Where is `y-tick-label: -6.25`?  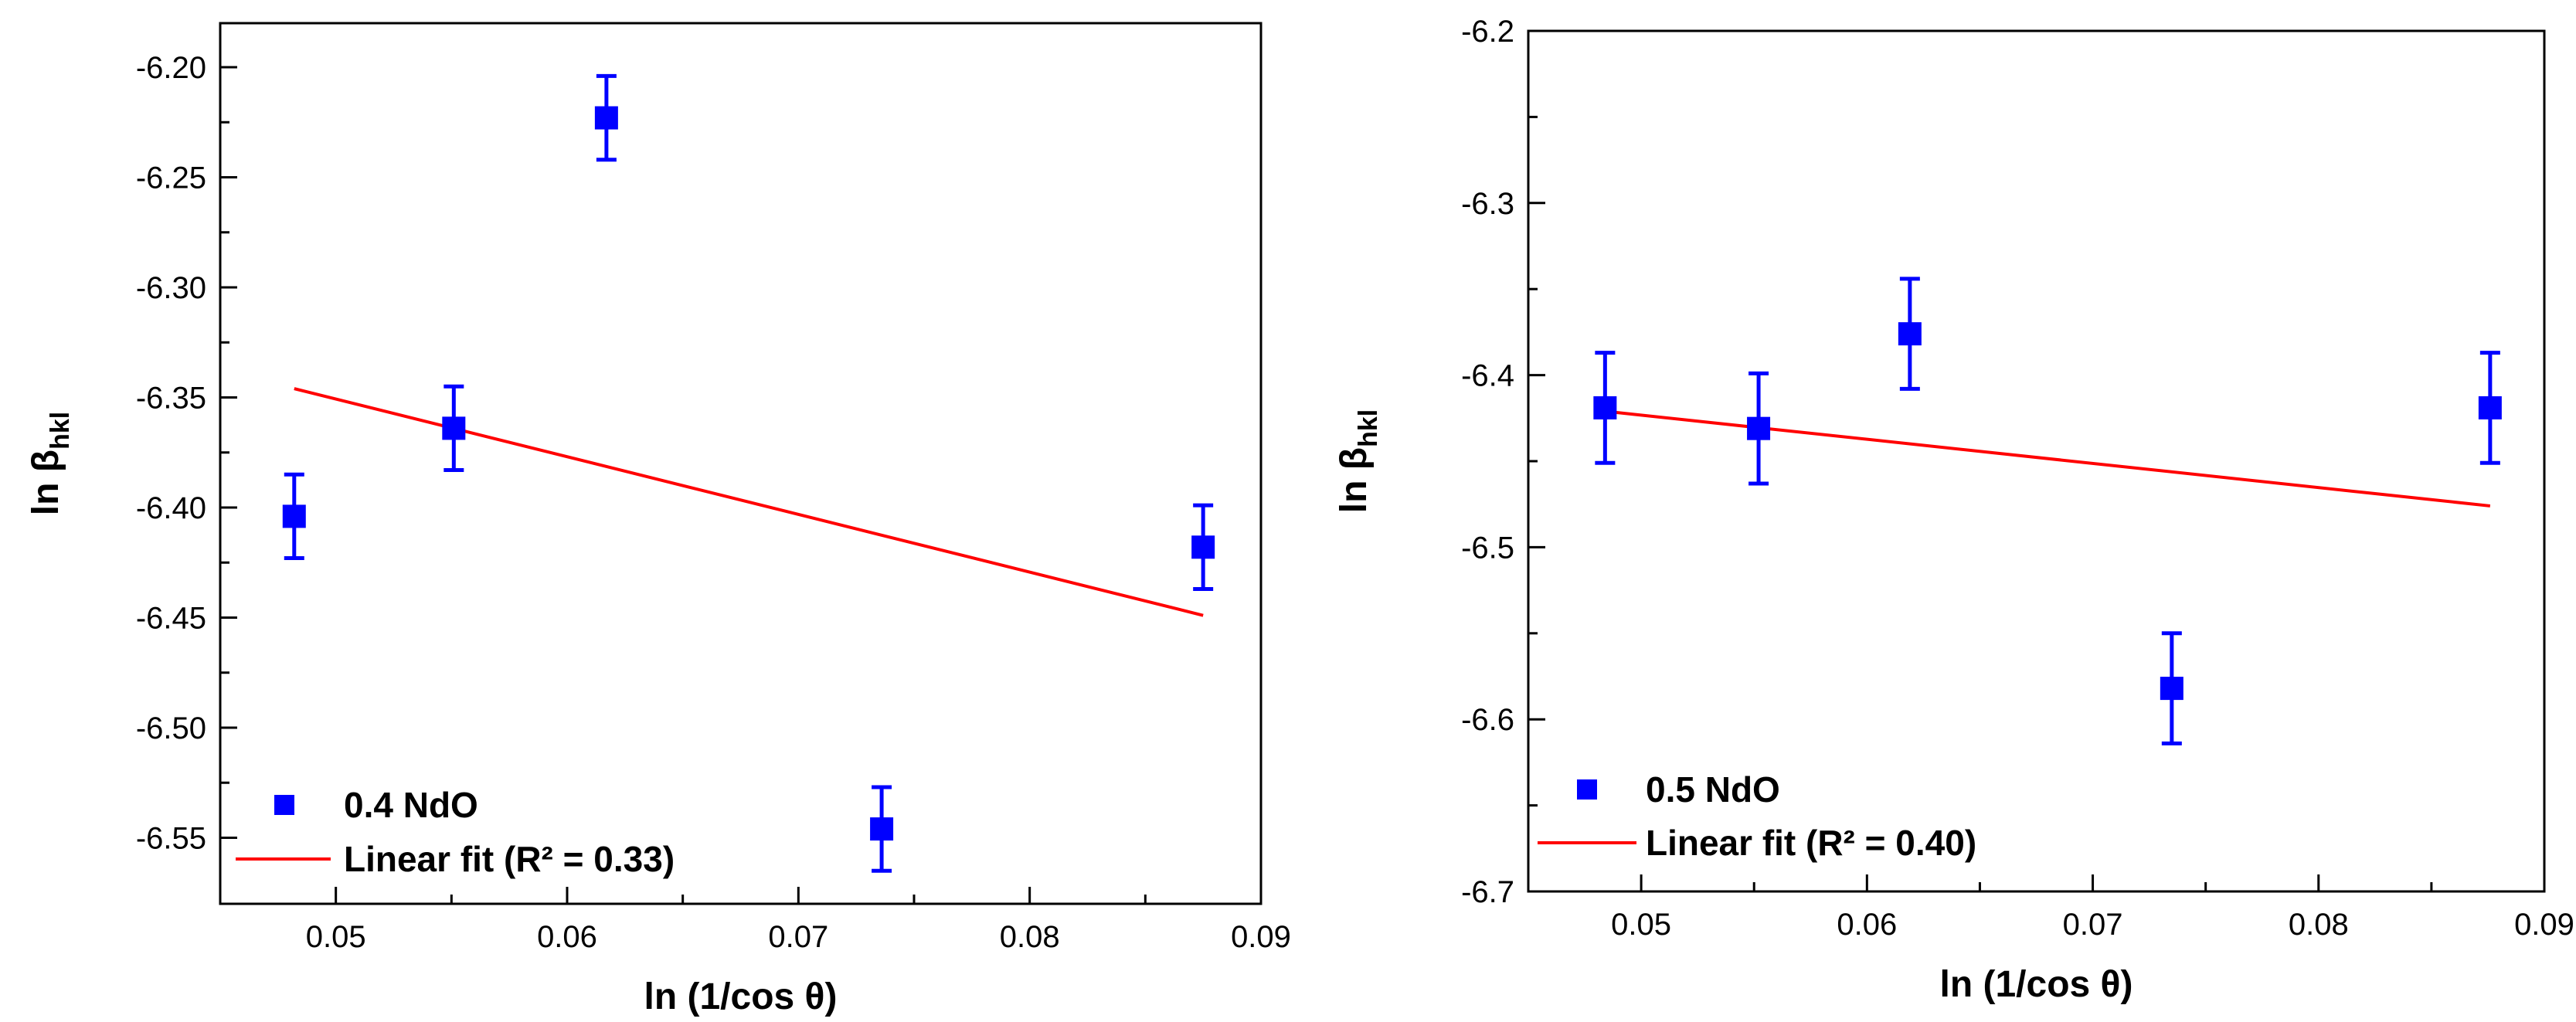
y-tick-label: -6.25 is located at coordinates (171, 178).